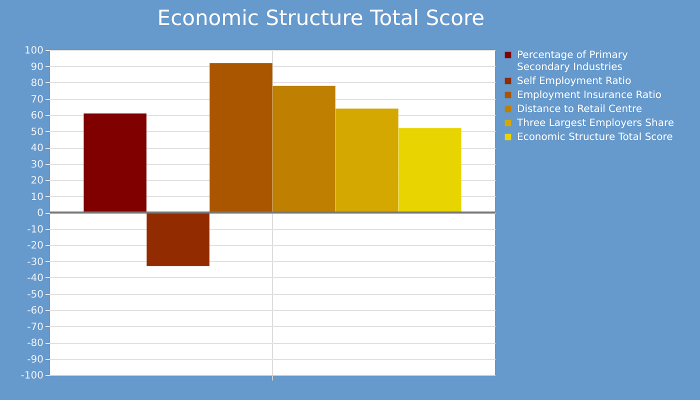 The image size is (700, 400). What do you see at coordinates (32, 376) in the screenshot?
I see `y-tick-label: -100` at bounding box center [32, 376].